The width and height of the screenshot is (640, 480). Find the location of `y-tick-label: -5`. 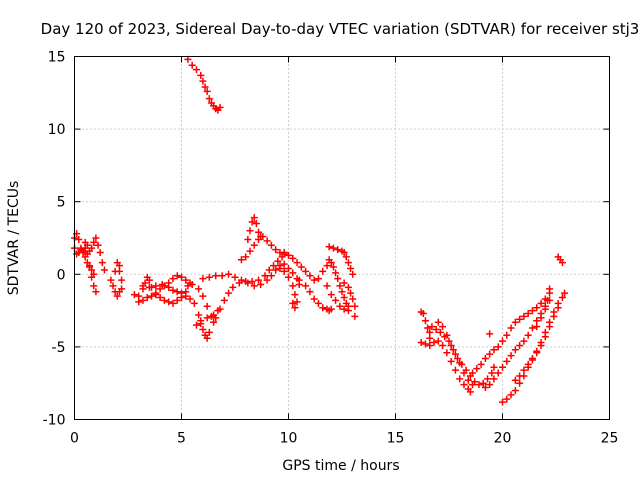

y-tick-label: -5 is located at coordinates (59, 348).